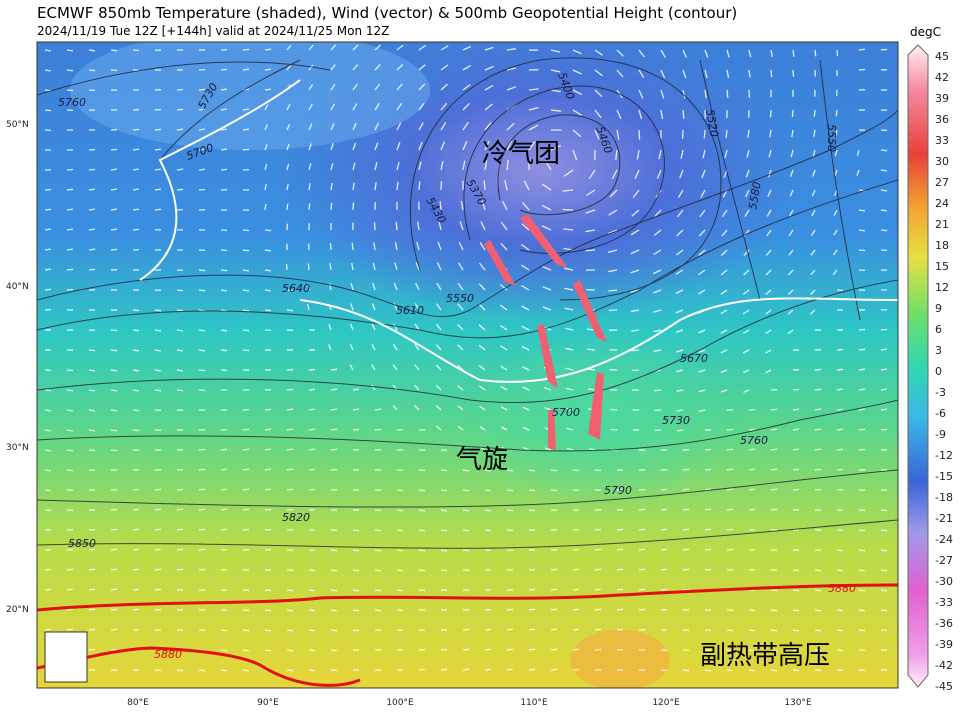 Image resolution: width=965 pixels, height=714 pixels. Describe the element at coordinates (566, 412) in the screenshot. I see `contour-label: 5700` at that location.